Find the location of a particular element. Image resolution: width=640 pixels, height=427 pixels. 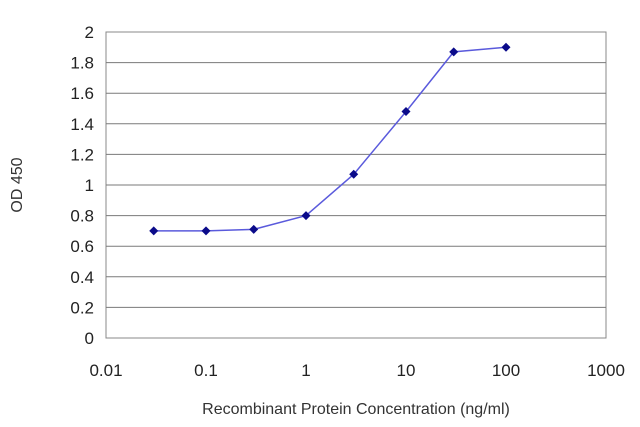

y-tick-label: 1.6 is located at coordinates (82, 93).